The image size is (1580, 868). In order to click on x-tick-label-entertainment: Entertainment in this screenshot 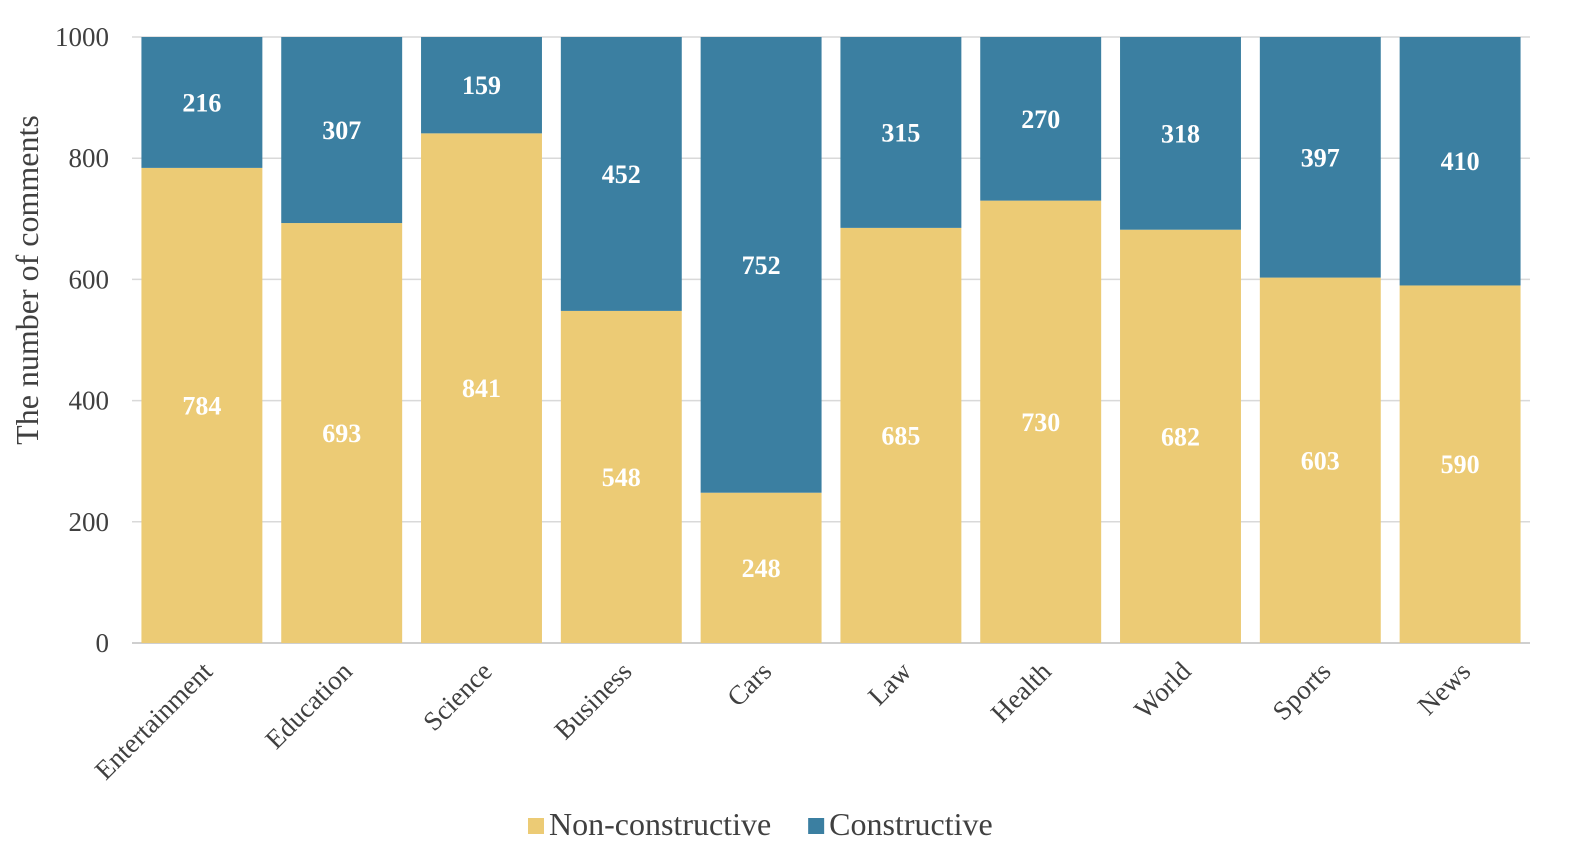, I will do `click(154, 721)`.